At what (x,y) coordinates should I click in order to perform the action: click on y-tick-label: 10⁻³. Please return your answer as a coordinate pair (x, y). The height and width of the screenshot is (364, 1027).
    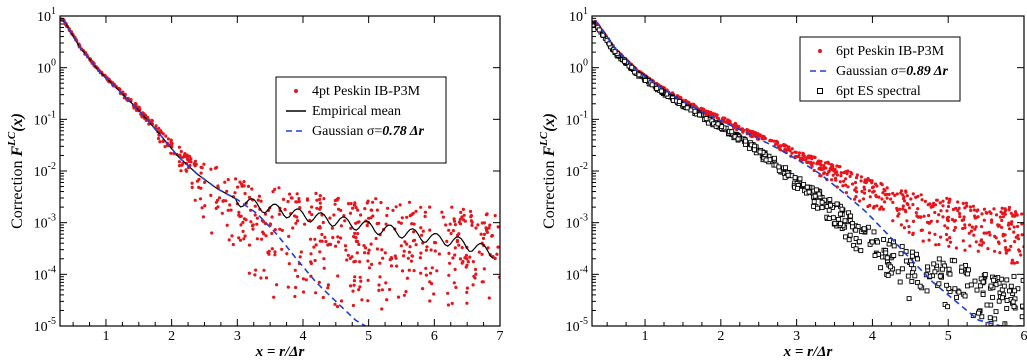
    Looking at the image, I should click on (45, 222).